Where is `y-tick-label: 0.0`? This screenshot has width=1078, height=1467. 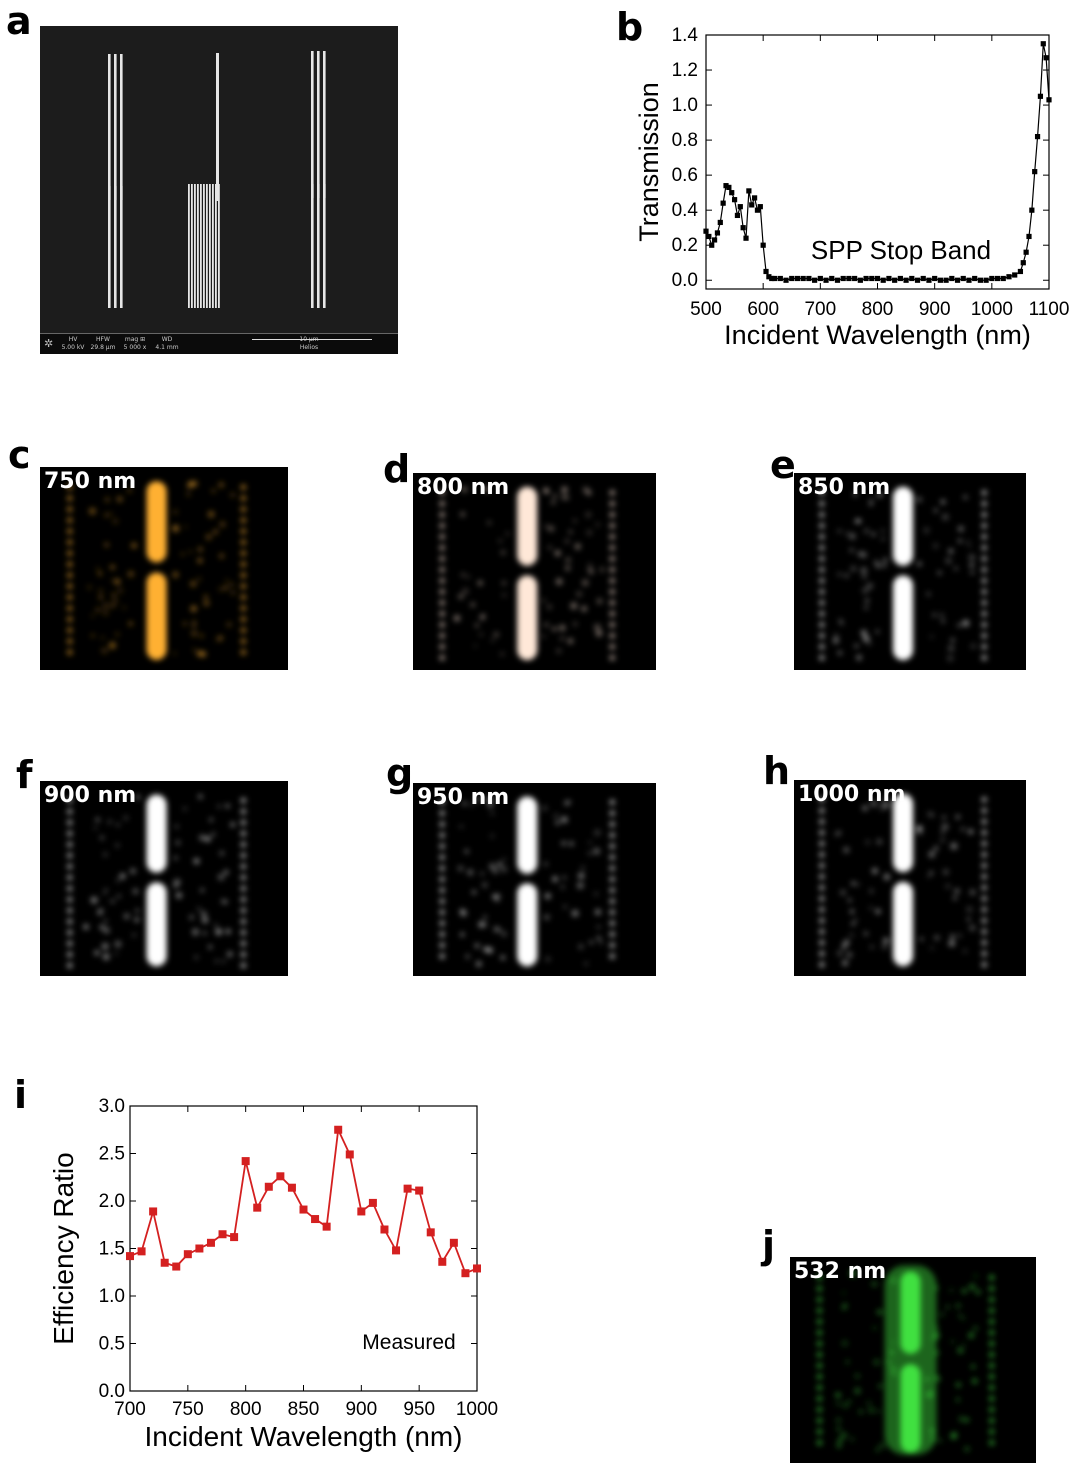 y-tick-label: 0.0 is located at coordinates (112, 1391).